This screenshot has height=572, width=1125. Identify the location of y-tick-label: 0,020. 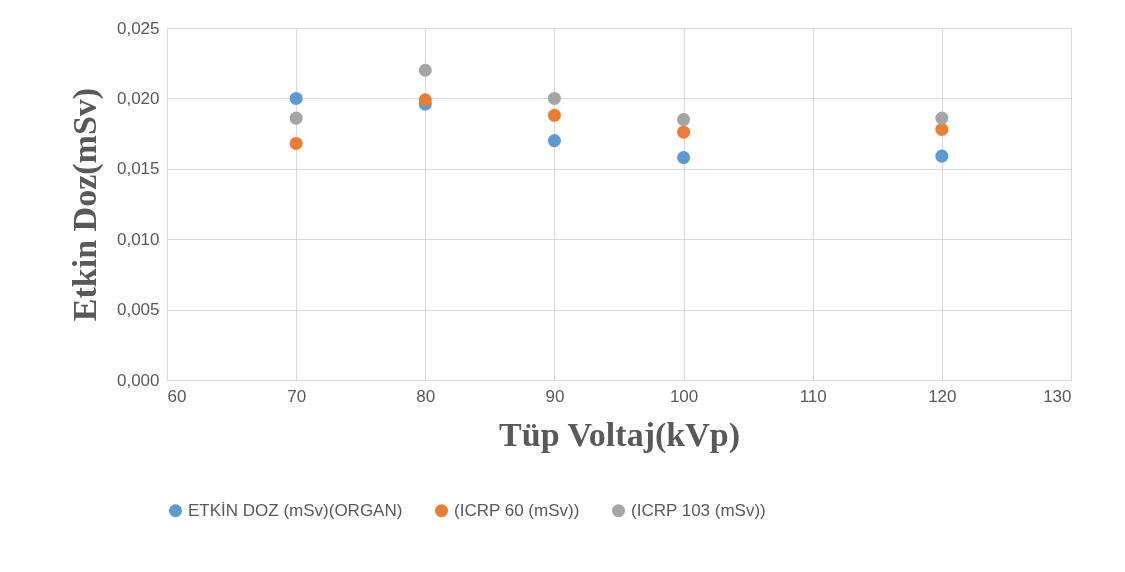
(138, 98).